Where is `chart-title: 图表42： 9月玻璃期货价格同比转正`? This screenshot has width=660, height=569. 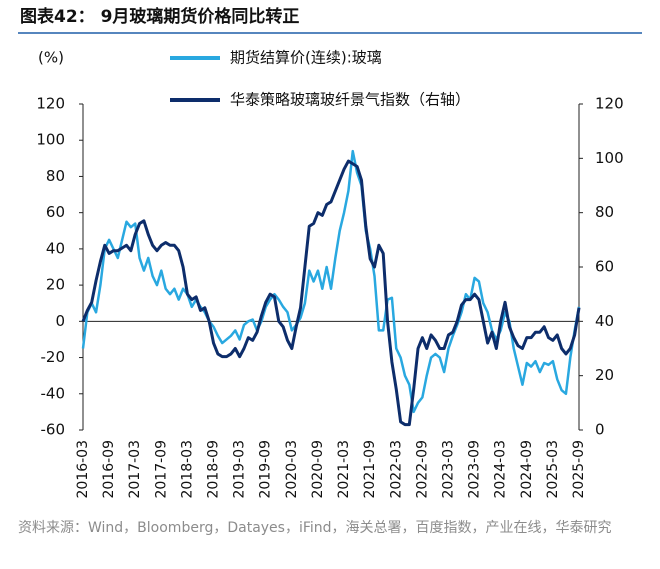
chart-title: 图表42： 9月玻璃期货价格同比转正 is located at coordinates (159, 16).